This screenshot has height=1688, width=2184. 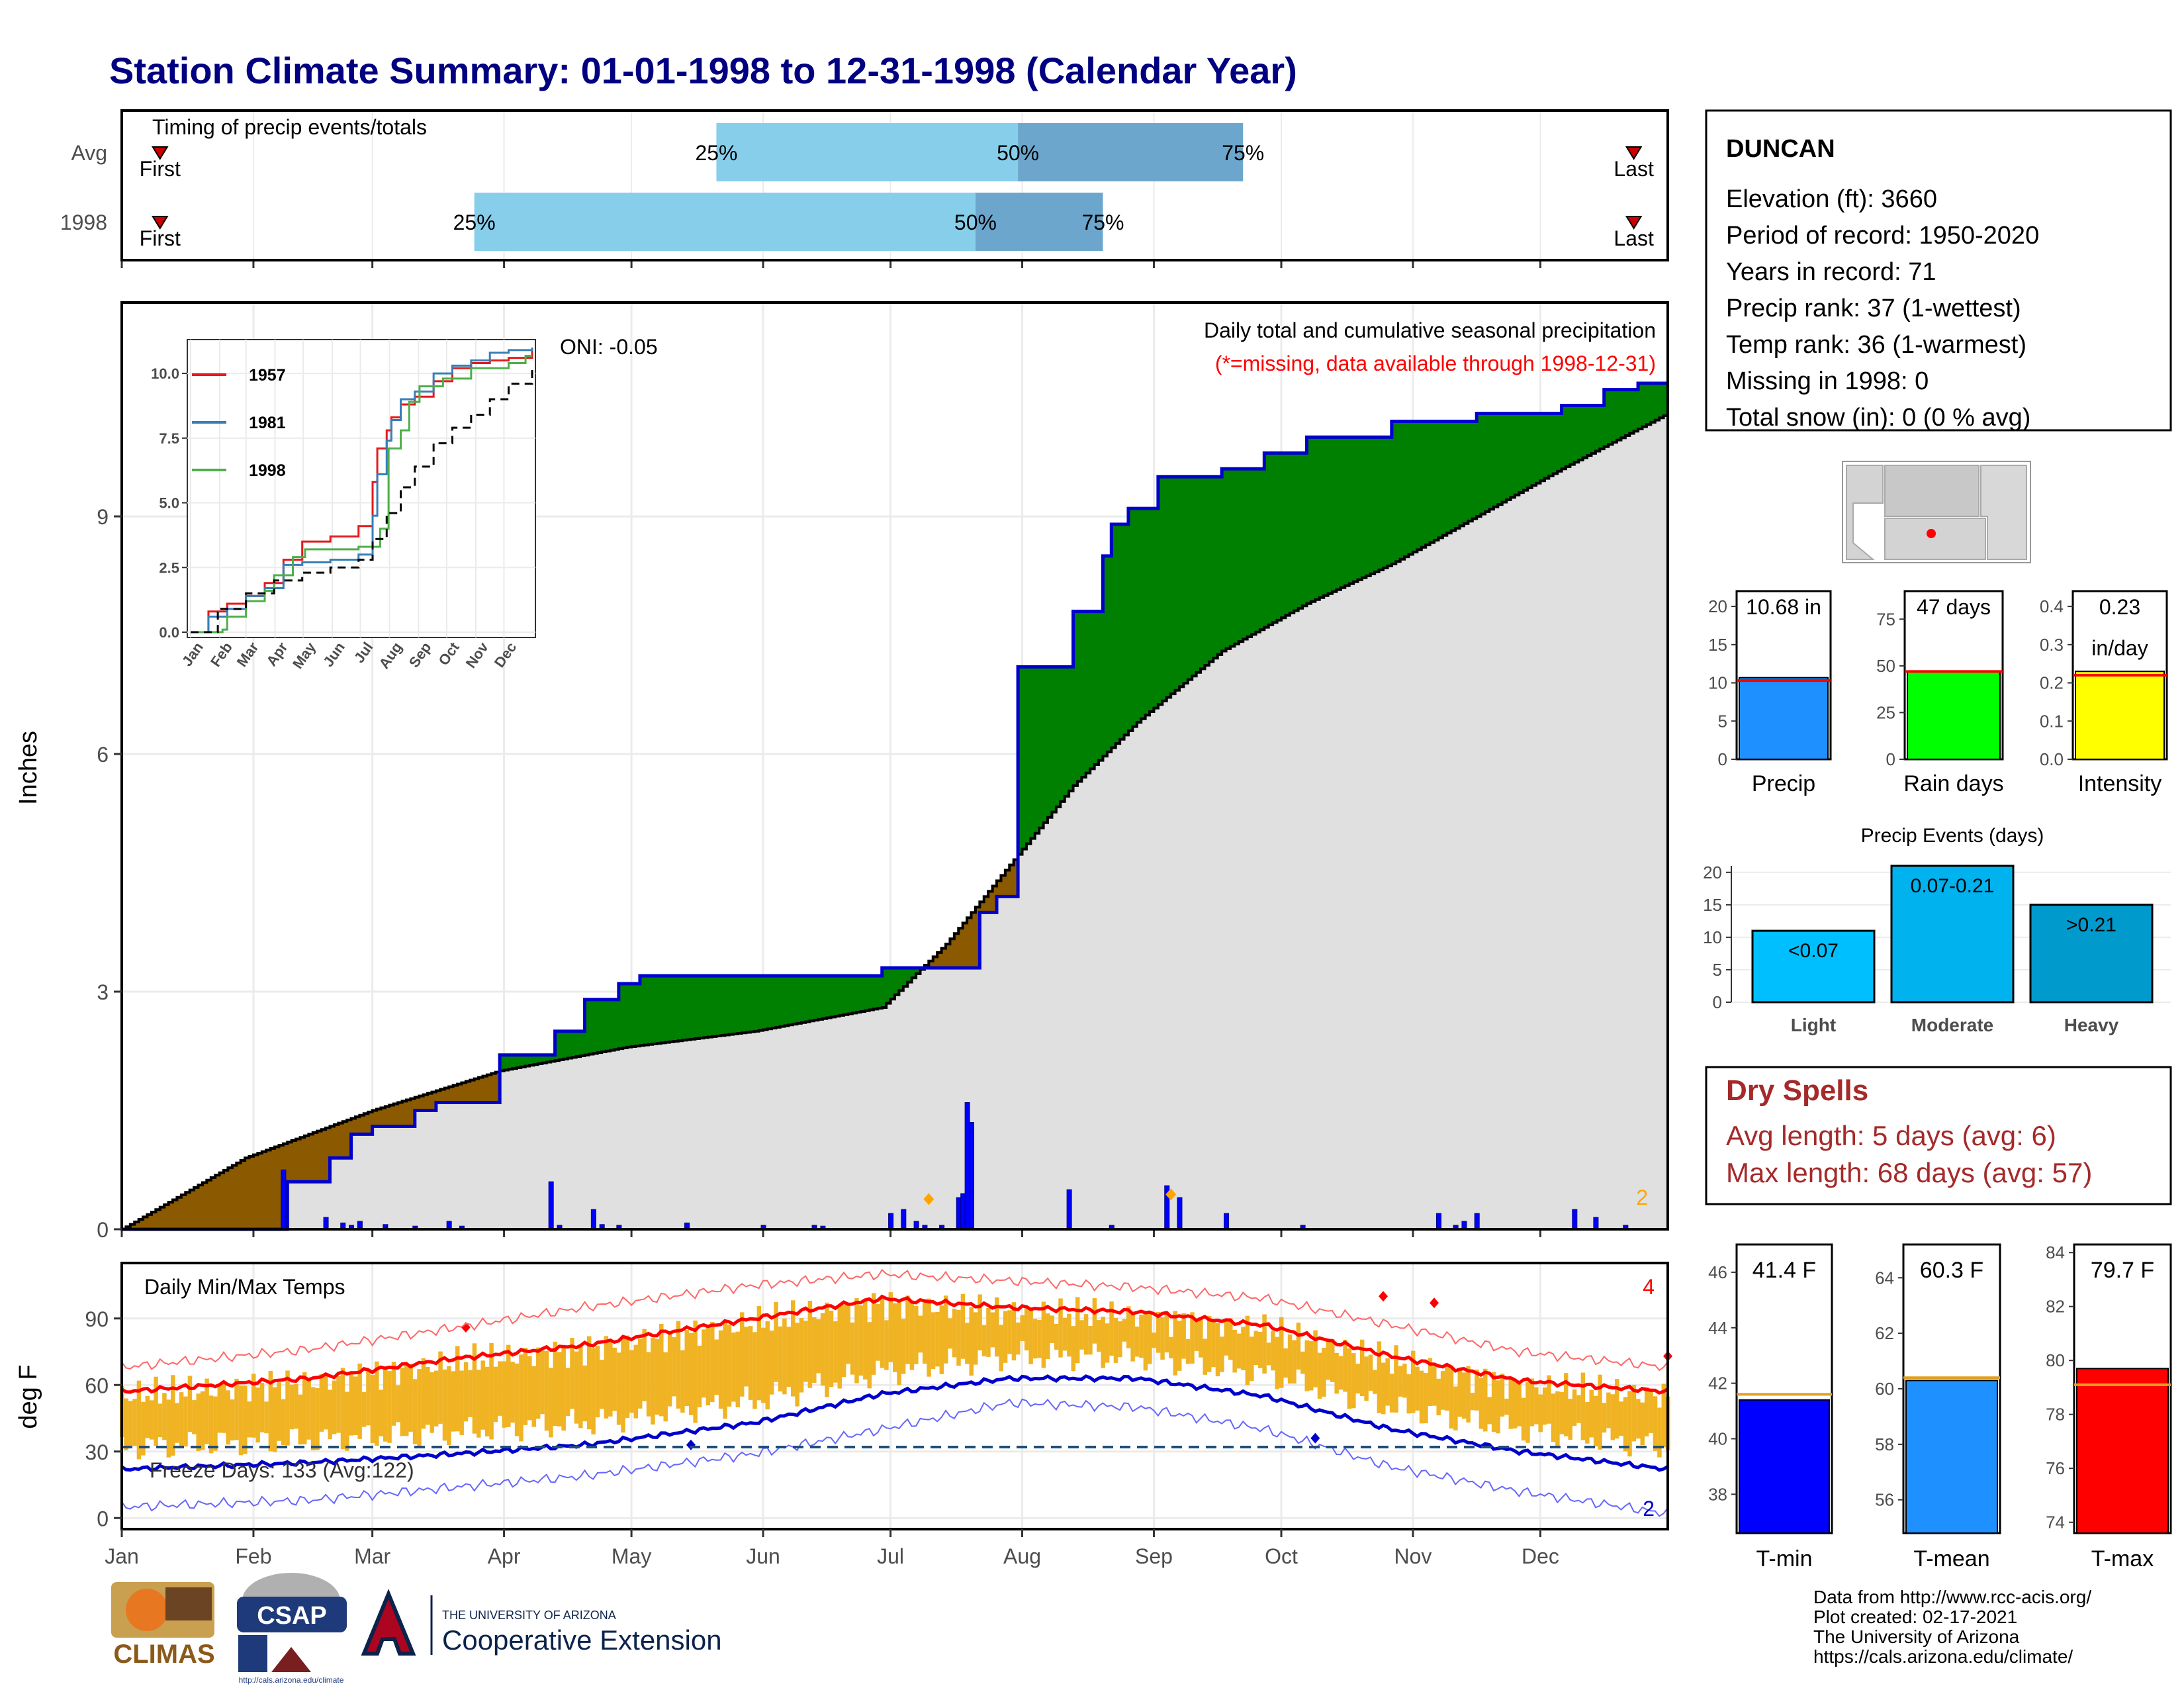 I want to click on temp-summary-caption: T-mean, so click(x=1951, y=1558).